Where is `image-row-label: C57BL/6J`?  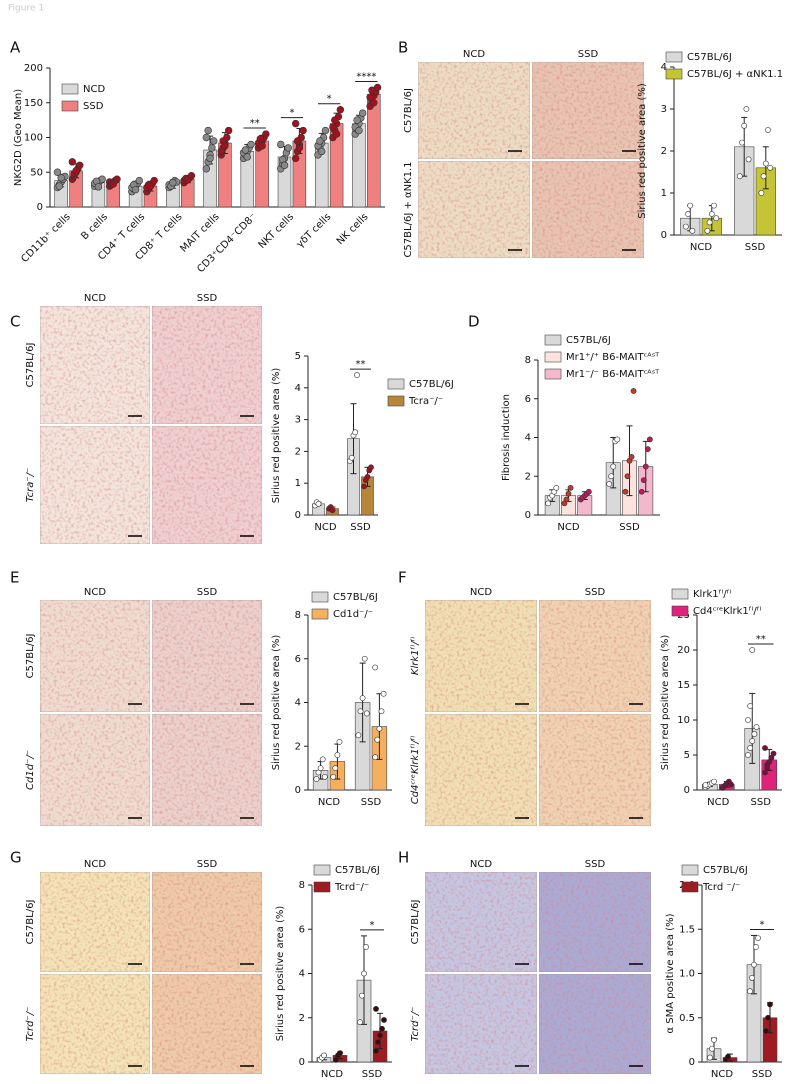
image-row-label: C57BL/6J is located at coordinates (415, 922).